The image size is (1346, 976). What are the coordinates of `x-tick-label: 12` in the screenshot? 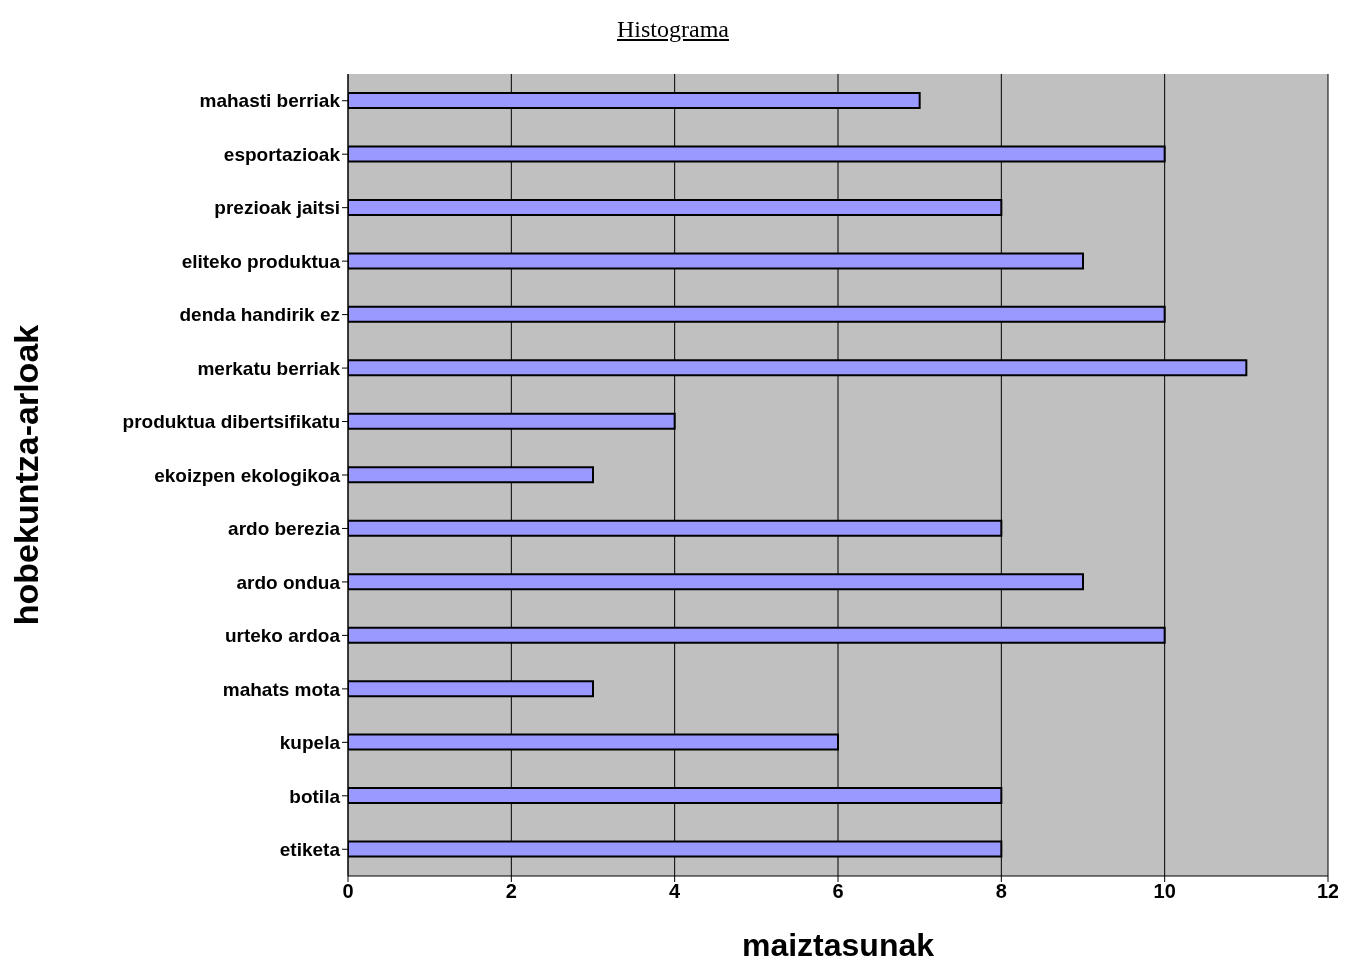 It's located at (1328, 891).